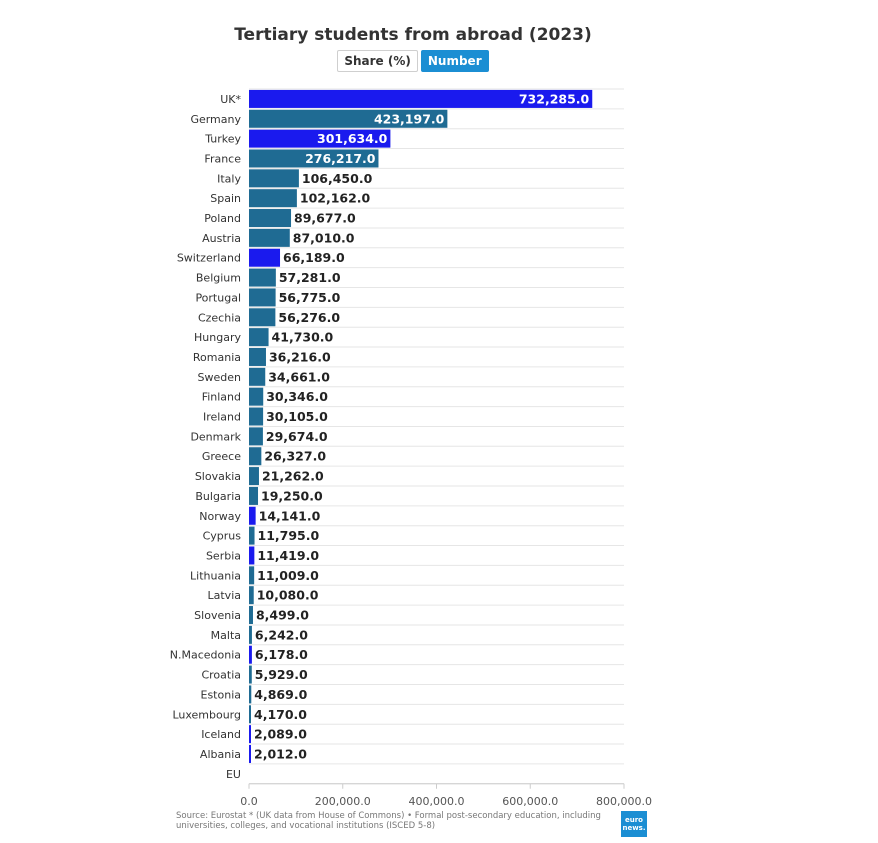  What do you see at coordinates (215, 119) in the screenshot?
I see `category-label: Germany` at bounding box center [215, 119].